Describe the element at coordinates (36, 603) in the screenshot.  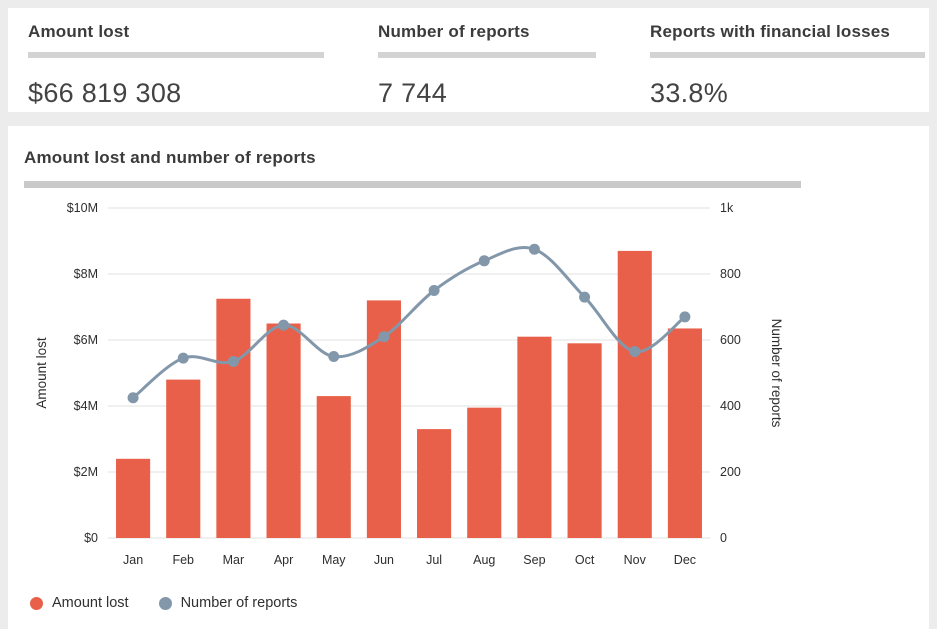
I see `legend-dot-amount-lost-icon` at that location.